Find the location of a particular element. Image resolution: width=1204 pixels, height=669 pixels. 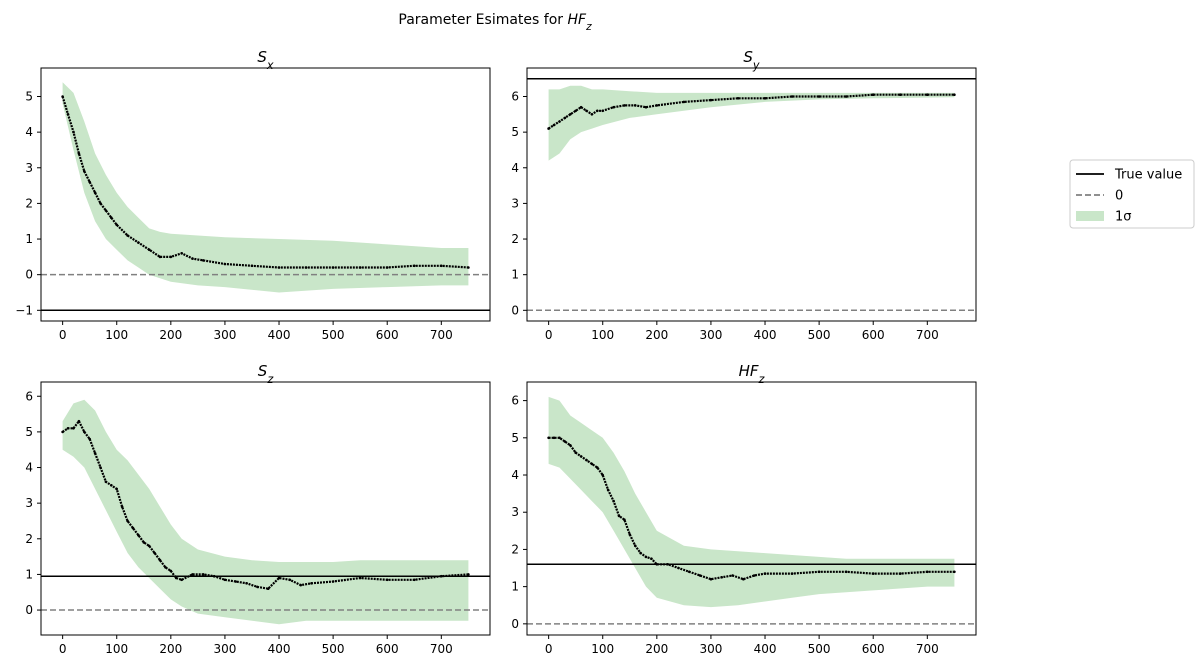

x-tick-label: 200 is located at coordinates (656, 335).